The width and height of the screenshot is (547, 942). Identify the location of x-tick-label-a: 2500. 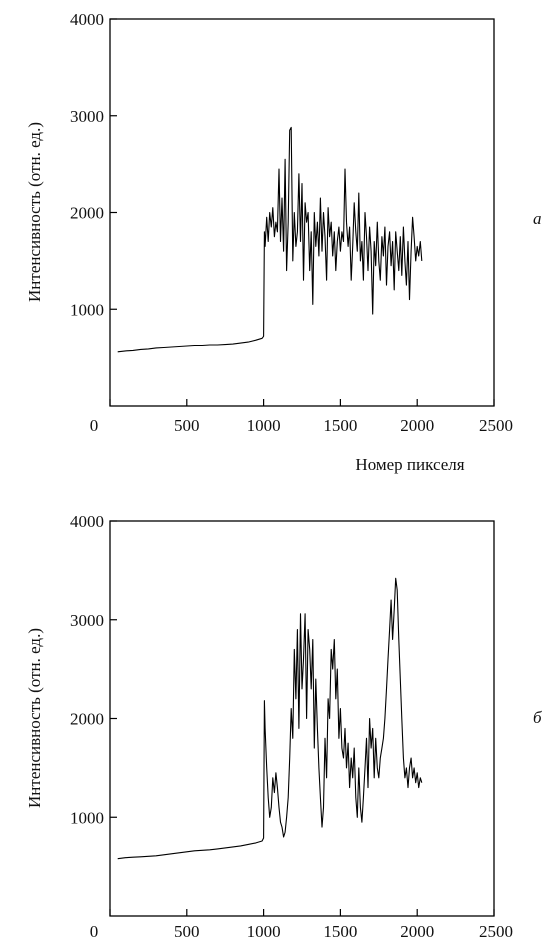
(496, 425).